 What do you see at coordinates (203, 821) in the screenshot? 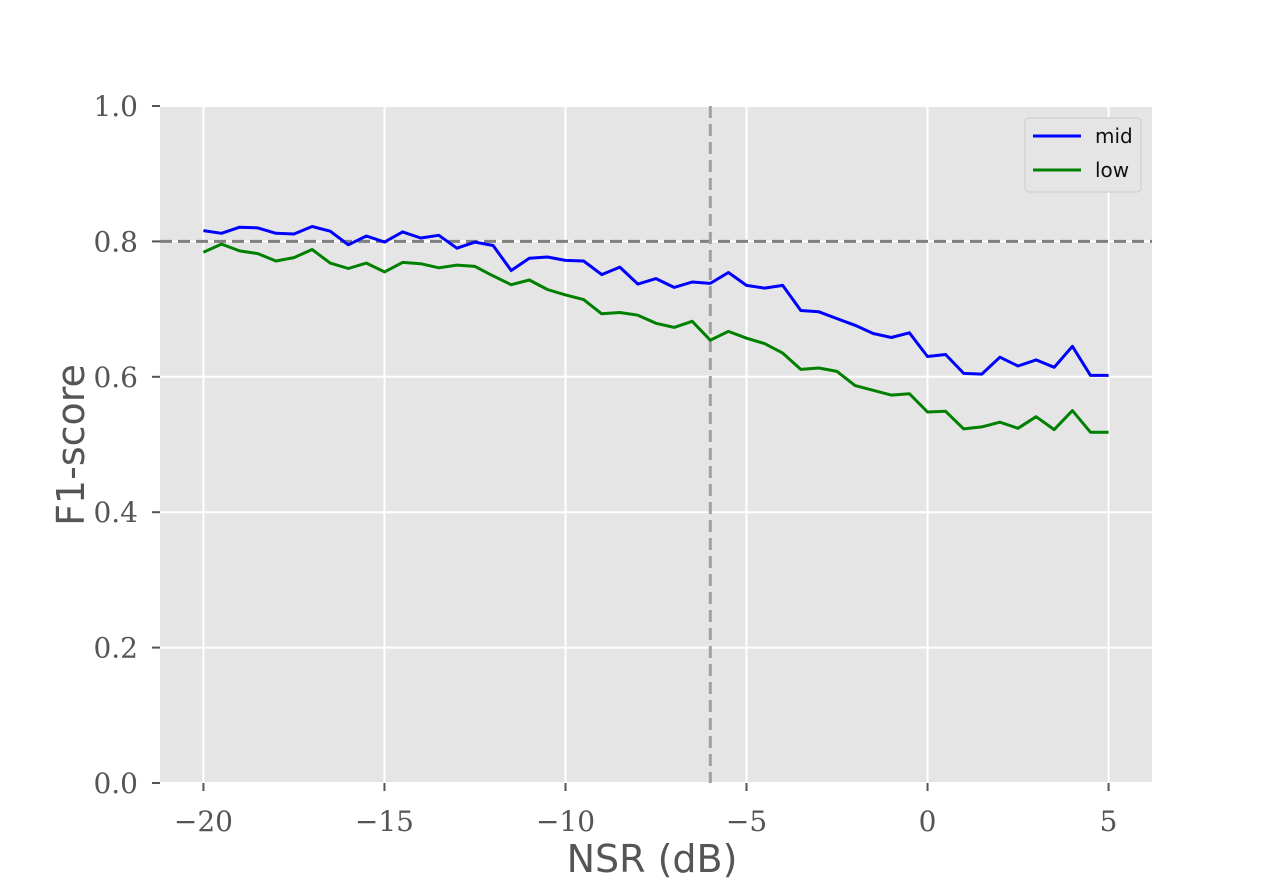
I see `x-tick-label: −20` at bounding box center [203, 821].